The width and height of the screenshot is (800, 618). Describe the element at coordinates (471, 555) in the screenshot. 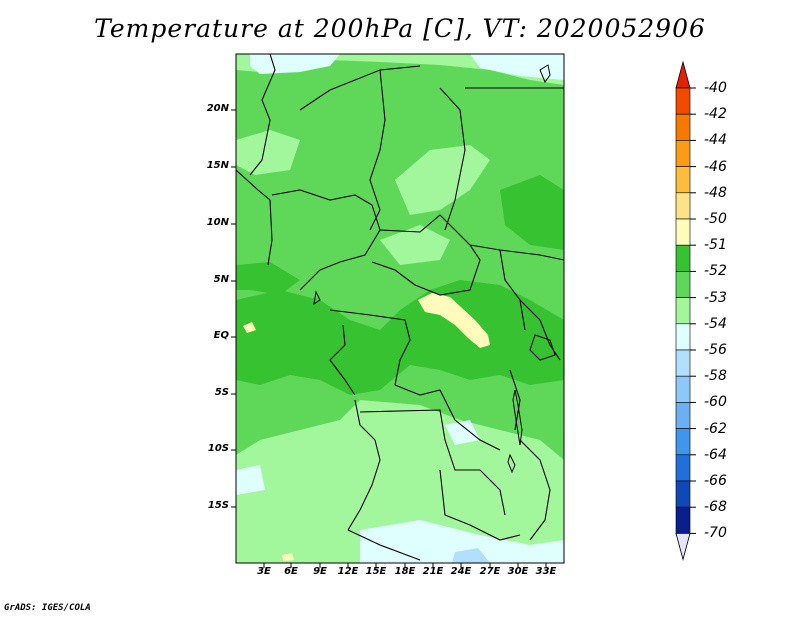

I see `field-region-58-south` at that location.